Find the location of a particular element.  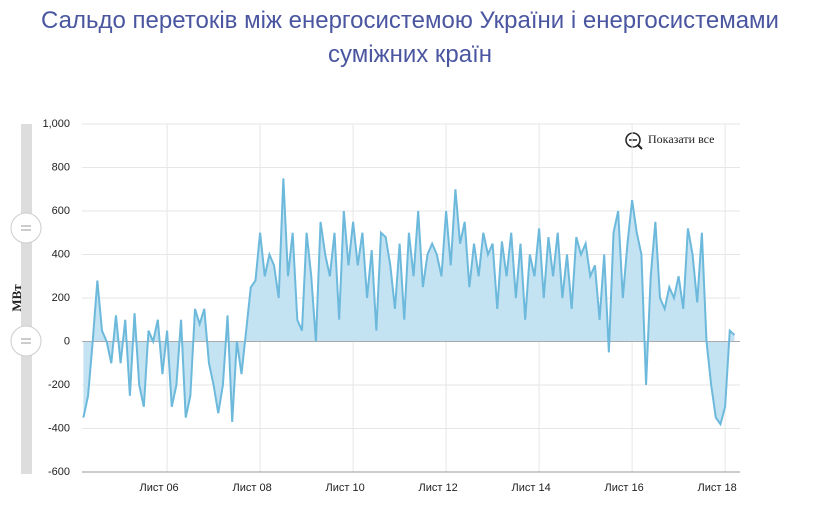

reset-zoom-label: Показати все is located at coordinates (681, 139).